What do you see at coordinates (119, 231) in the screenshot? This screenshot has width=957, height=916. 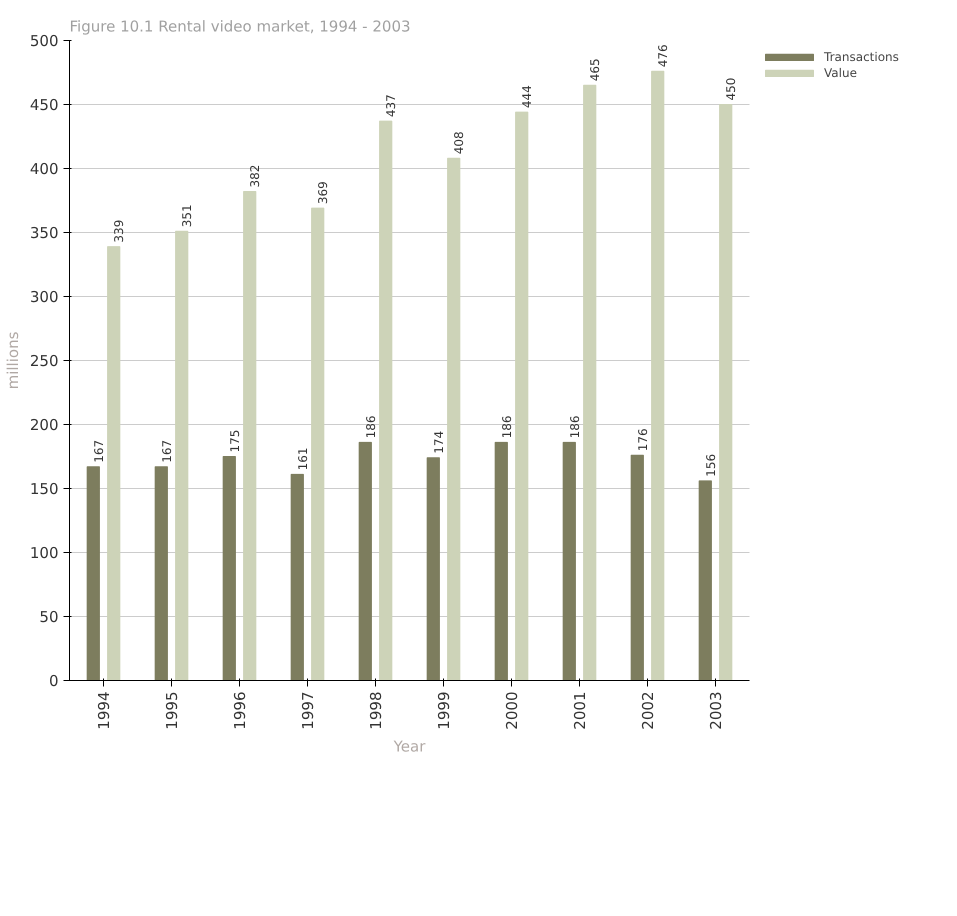 I see `data-label: 339` at bounding box center [119, 231].